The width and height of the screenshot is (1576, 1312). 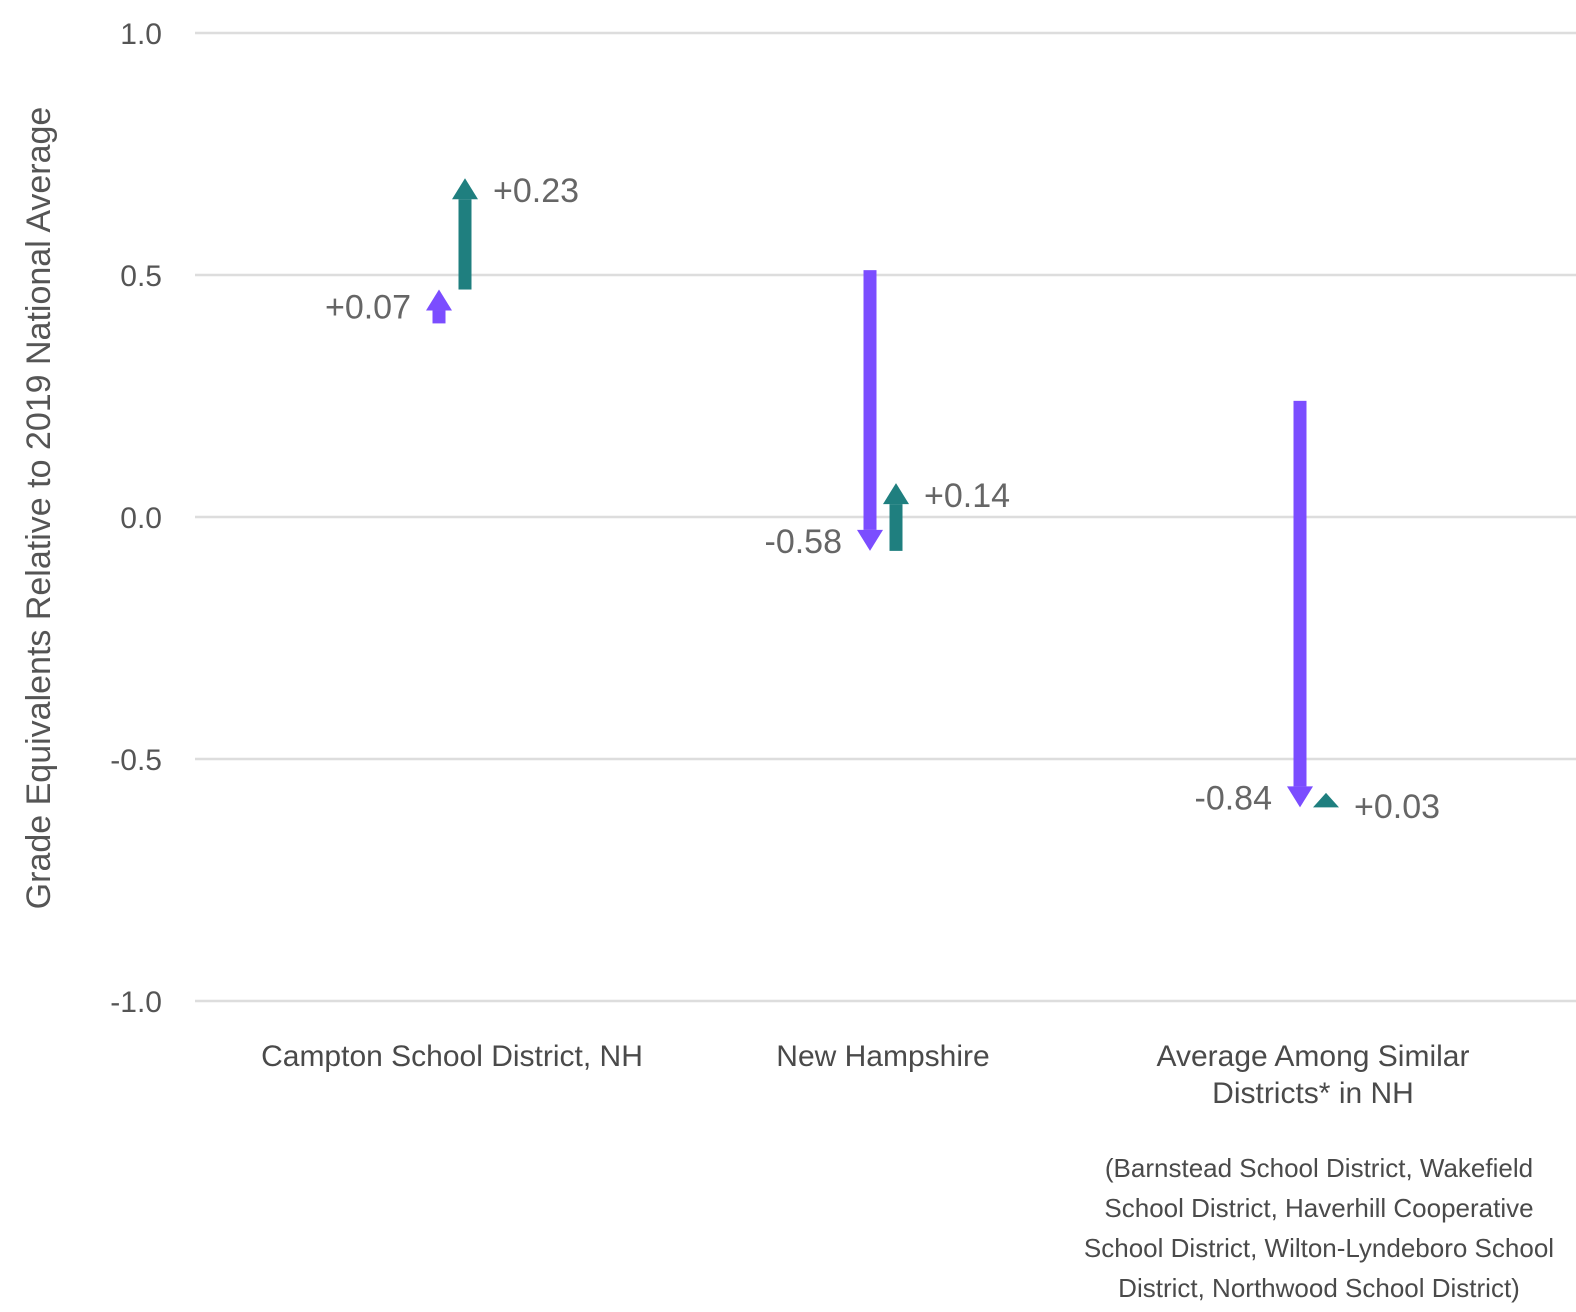 I want to click on category-label: Districts* in NH, so click(x=1313, y=1093).